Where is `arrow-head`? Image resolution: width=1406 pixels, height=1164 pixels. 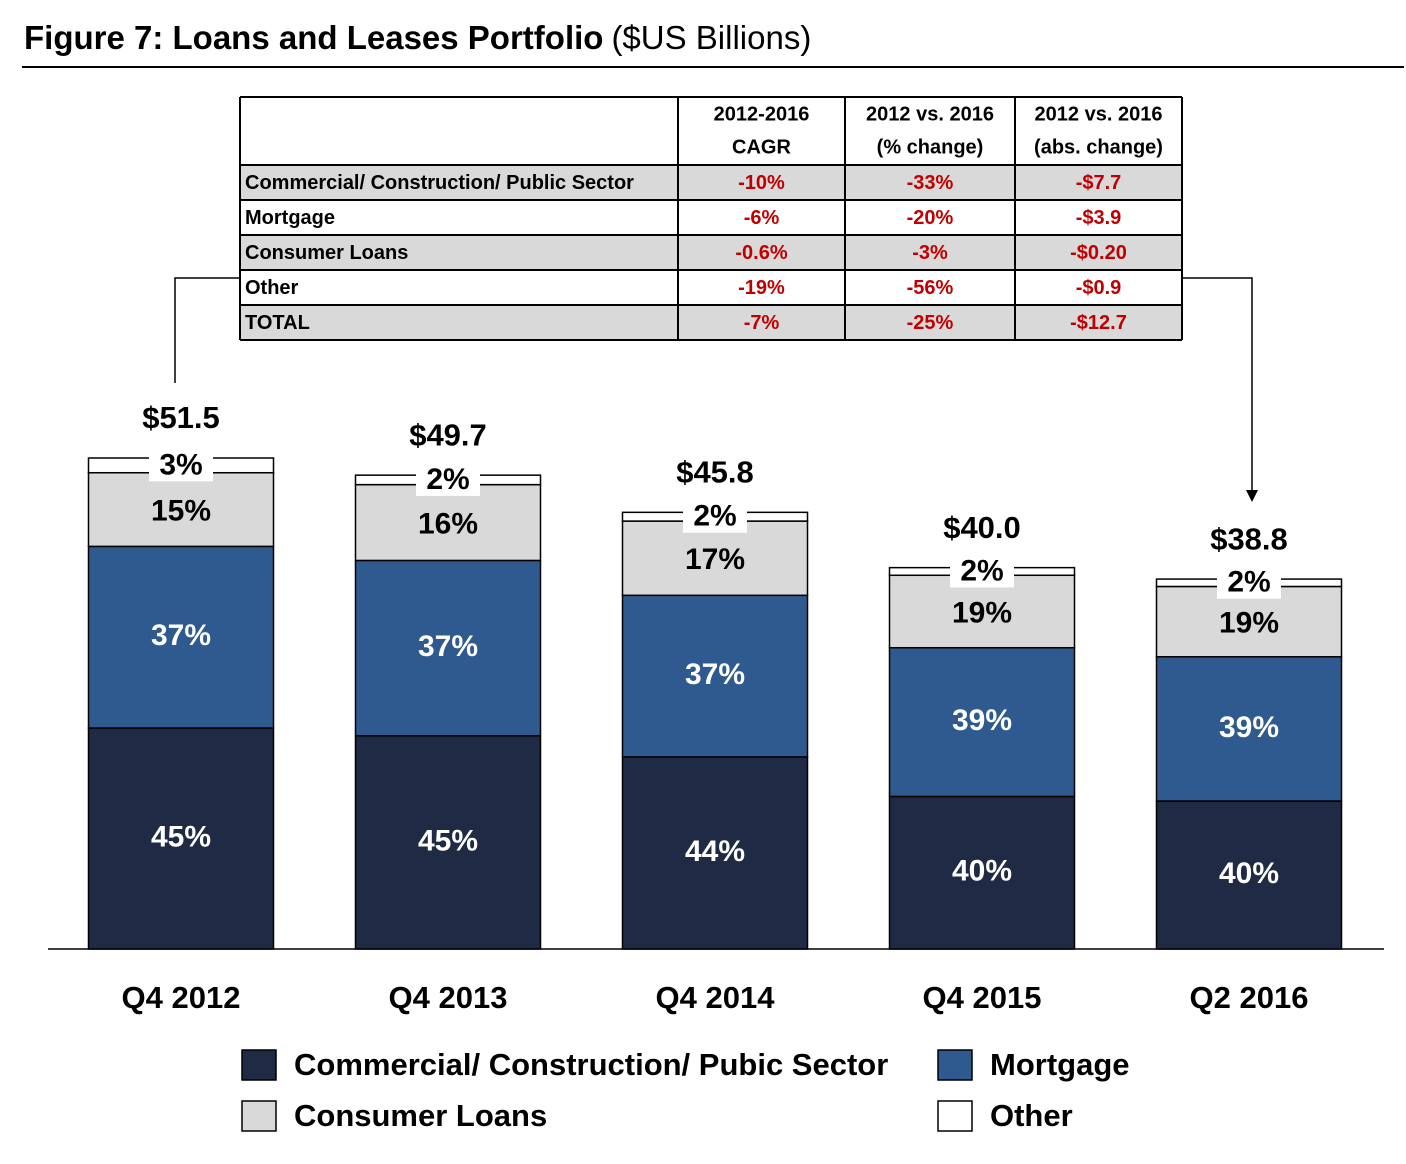 arrow-head is located at coordinates (1252, 496).